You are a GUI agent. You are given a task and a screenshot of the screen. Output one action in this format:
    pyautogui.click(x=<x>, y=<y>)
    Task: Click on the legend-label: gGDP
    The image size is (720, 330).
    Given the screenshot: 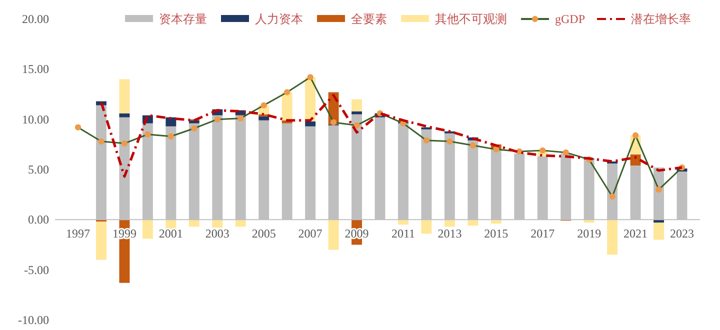 What is the action you would take?
    pyautogui.click(x=570, y=19)
    